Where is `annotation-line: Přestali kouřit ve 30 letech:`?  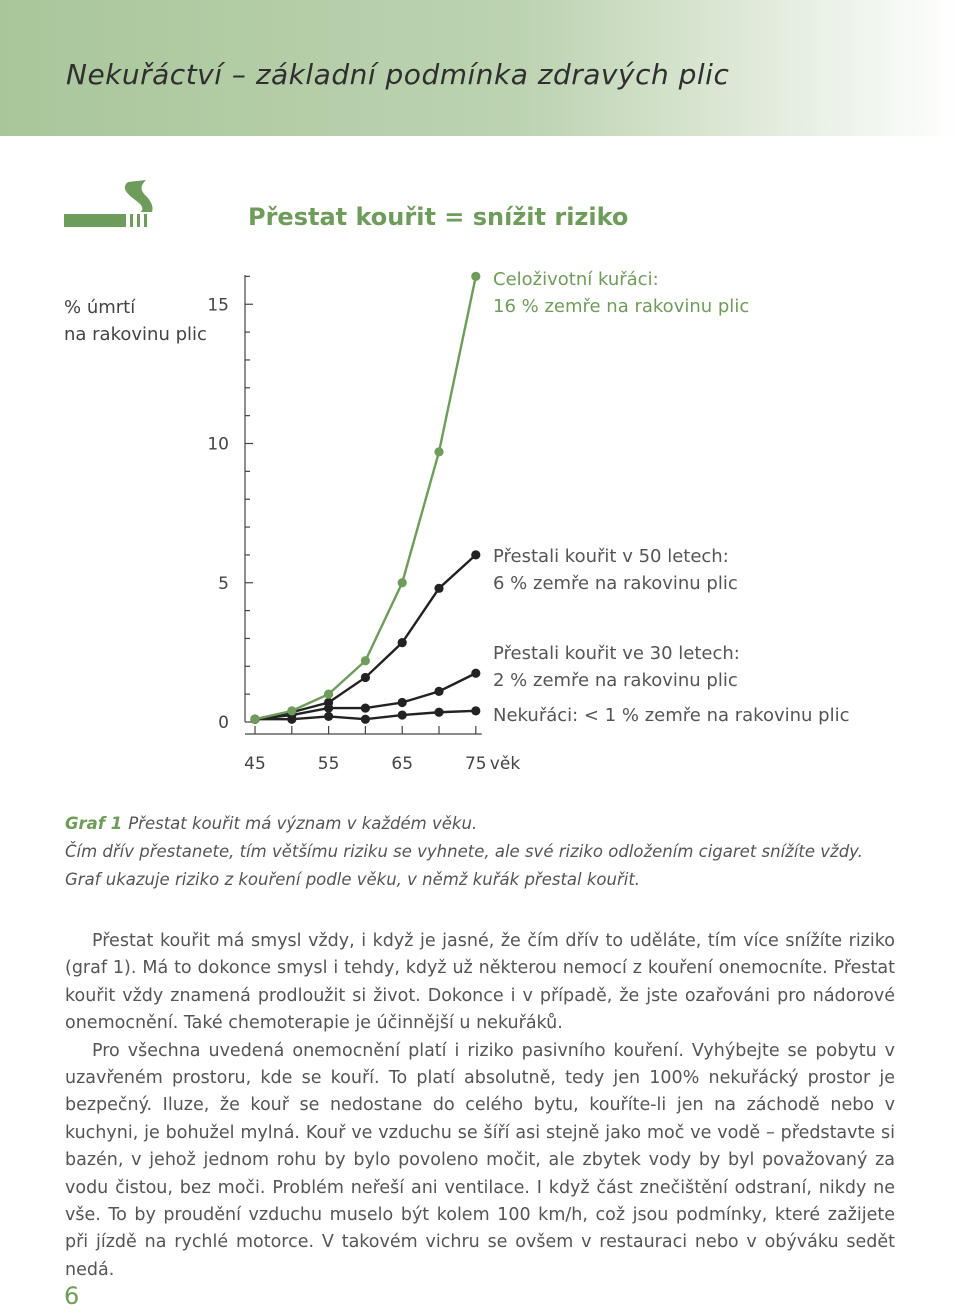 annotation-line: Přestali kouřit ve 30 letech: is located at coordinates (616, 653).